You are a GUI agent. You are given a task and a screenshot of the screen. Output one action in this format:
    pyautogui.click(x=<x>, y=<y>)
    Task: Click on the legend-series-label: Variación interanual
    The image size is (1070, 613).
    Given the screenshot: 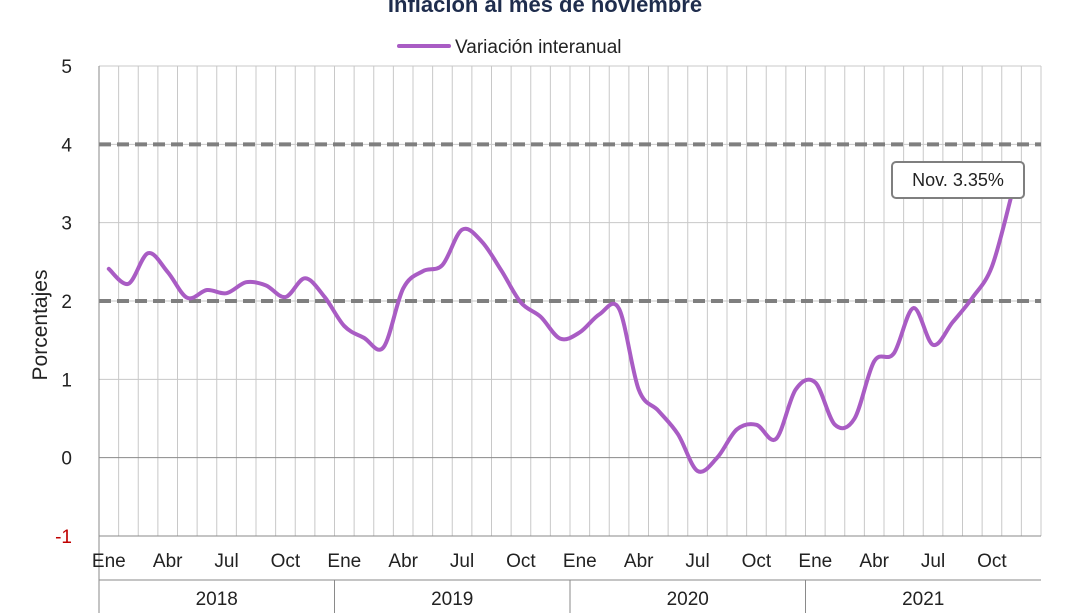 What is the action you would take?
    pyautogui.click(x=538, y=47)
    